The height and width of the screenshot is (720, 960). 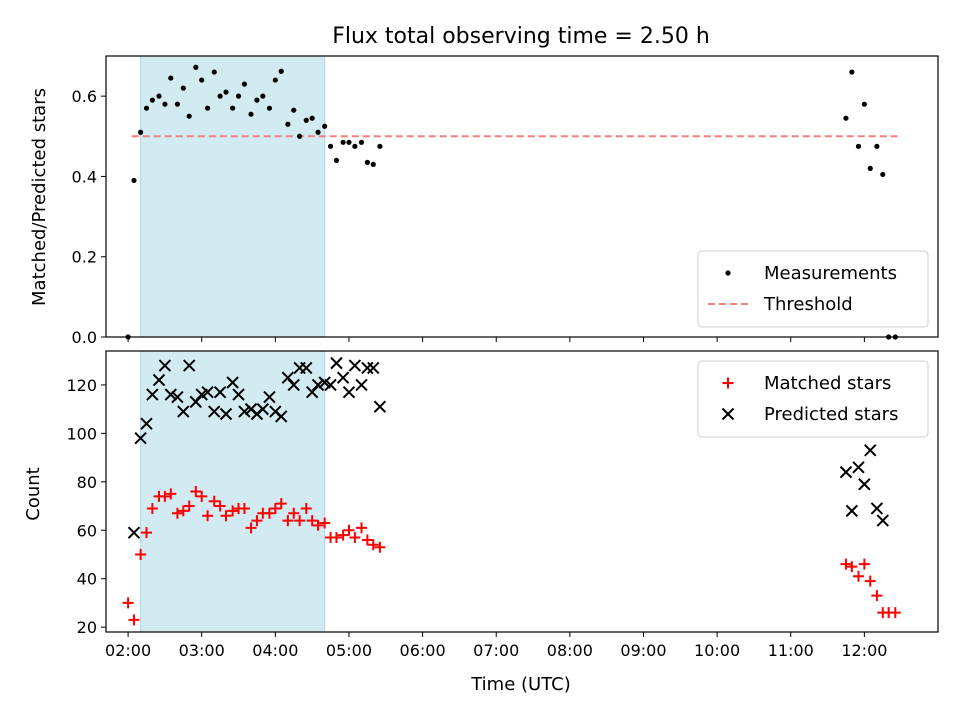 I want to click on top-y-axis-label: Matched/Predicted stars, so click(x=39, y=197).